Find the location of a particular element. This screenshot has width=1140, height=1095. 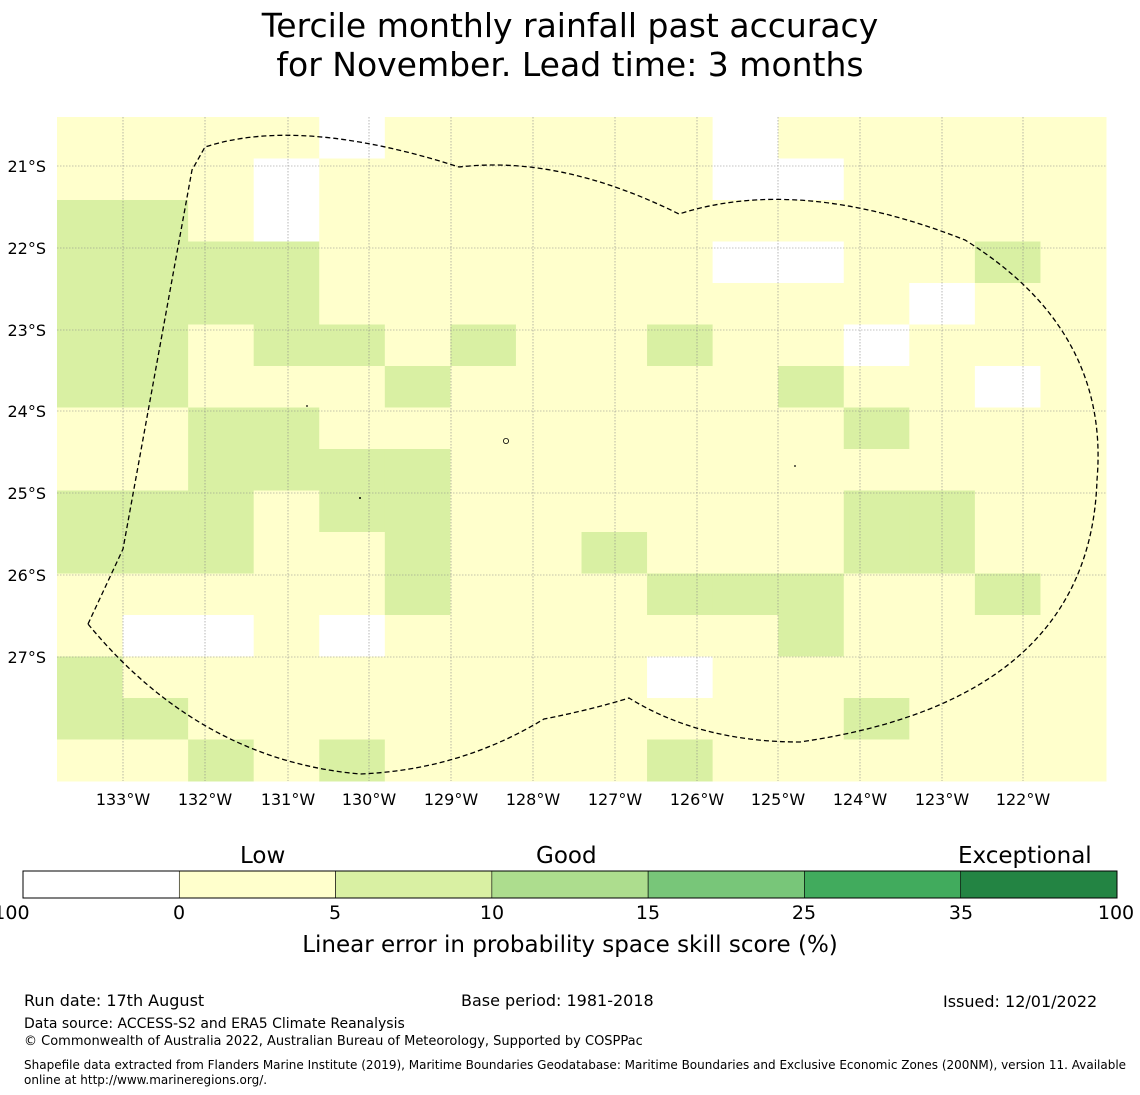

colorbar-tick: 35 is located at coordinates (961, 913).